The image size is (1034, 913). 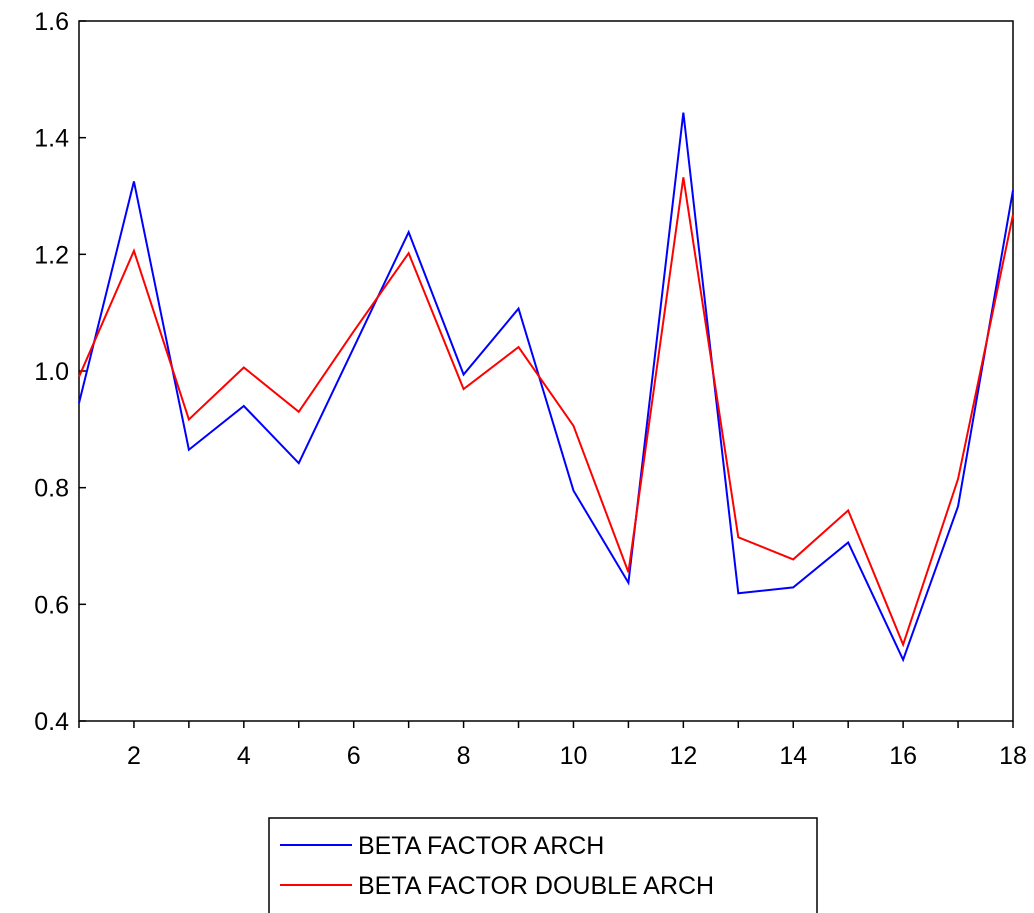 What do you see at coordinates (1013, 756) in the screenshot?
I see `x-tick-label: 18` at bounding box center [1013, 756].